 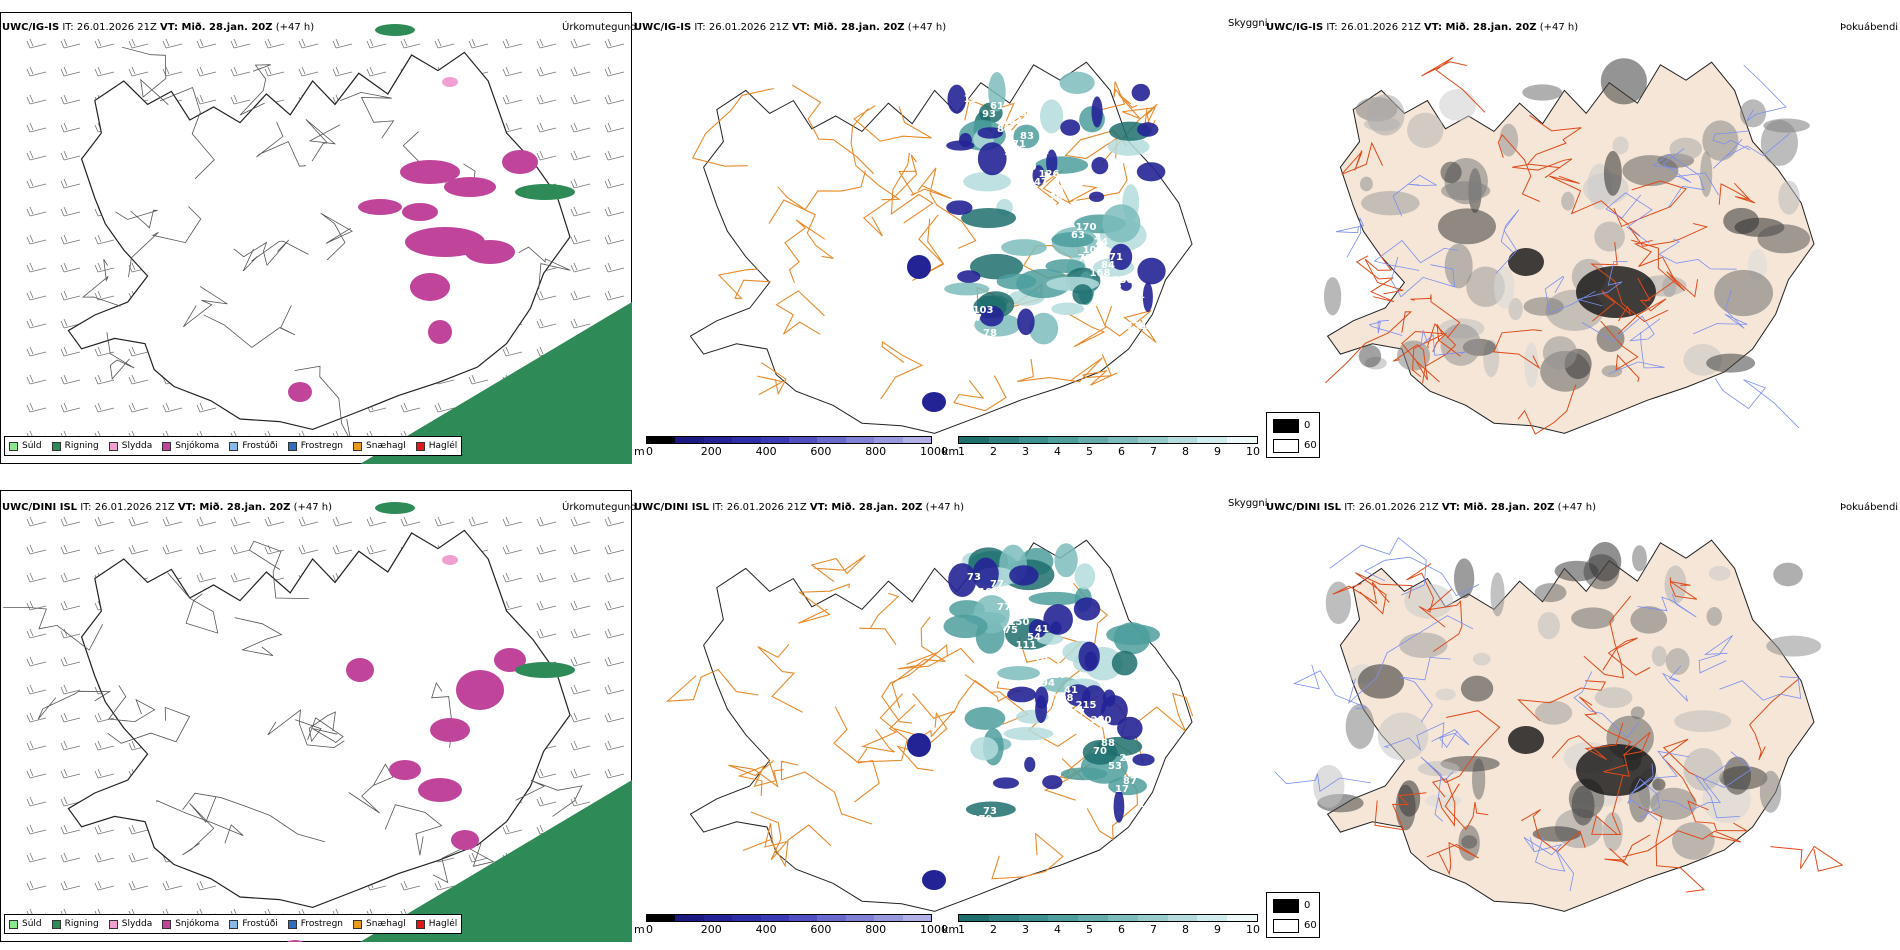 I want to click on scale-tick-label: 1, so click(x=961, y=929).